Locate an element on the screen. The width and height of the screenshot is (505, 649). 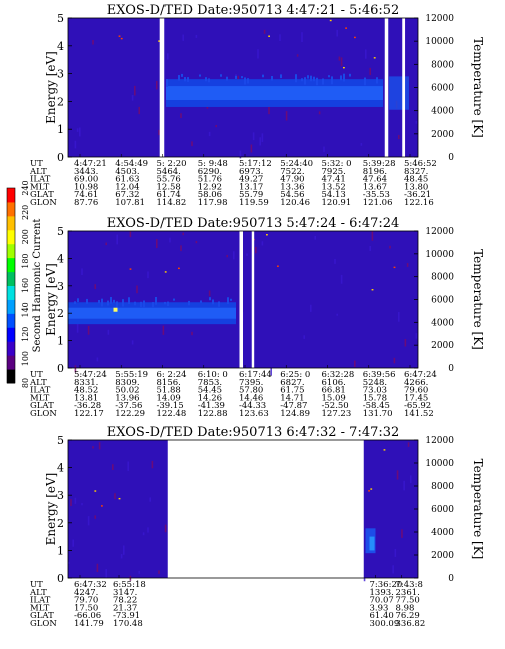
y2-tick-label: 4000 is located at coordinates (442, 112).